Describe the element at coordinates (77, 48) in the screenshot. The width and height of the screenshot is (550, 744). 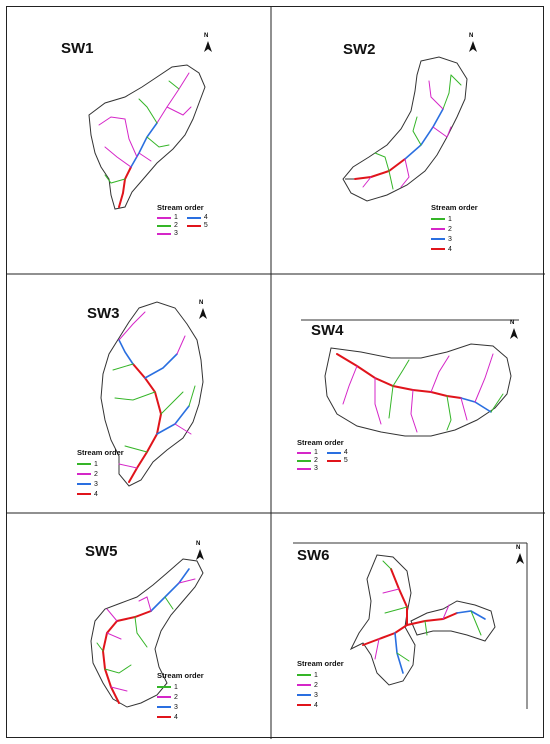
I see `sw1-title: SW1` at that location.